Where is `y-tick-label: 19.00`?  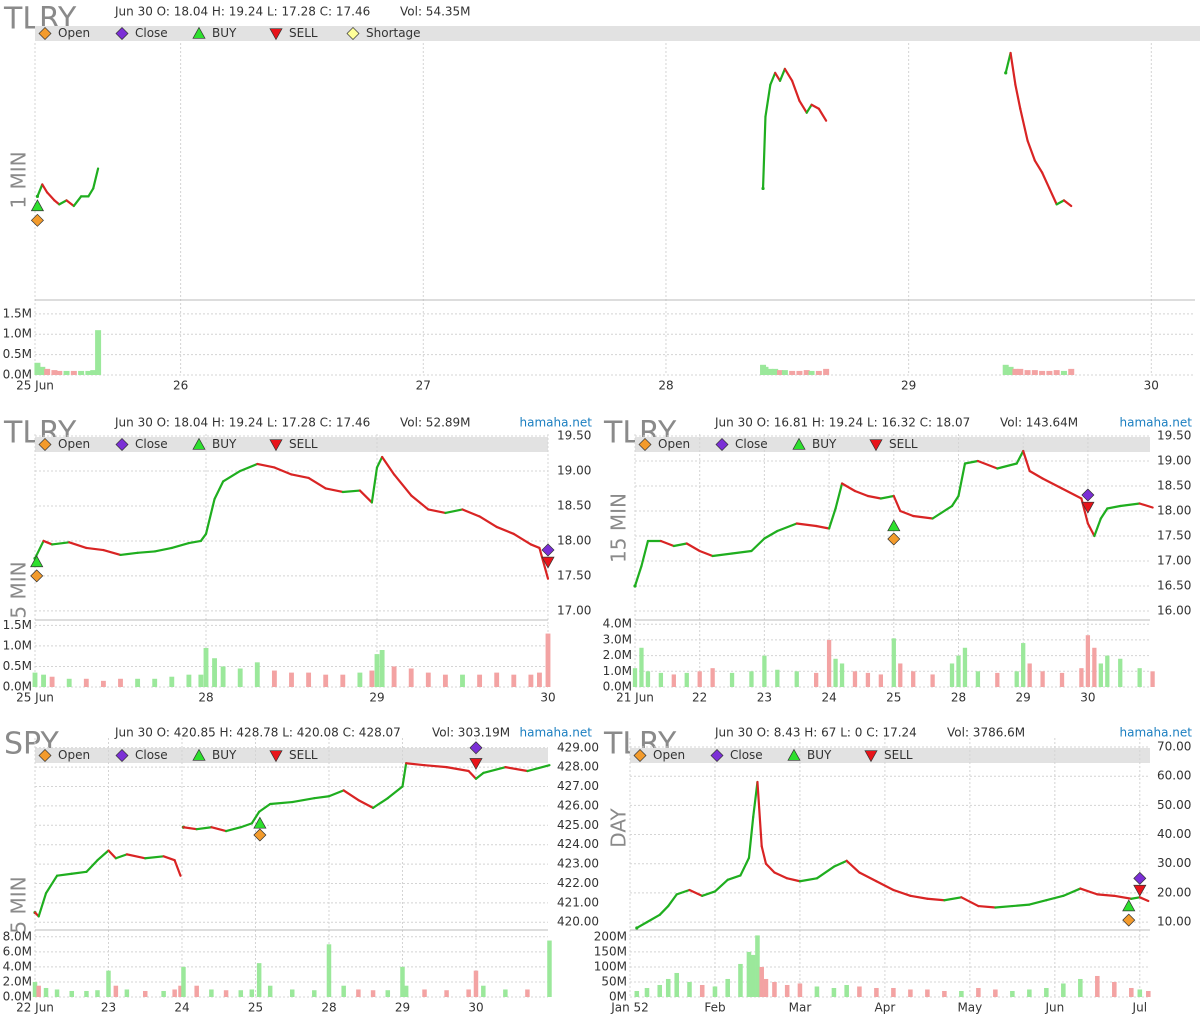 y-tick-label: 19.00 is located at coordinates (1174, 461).